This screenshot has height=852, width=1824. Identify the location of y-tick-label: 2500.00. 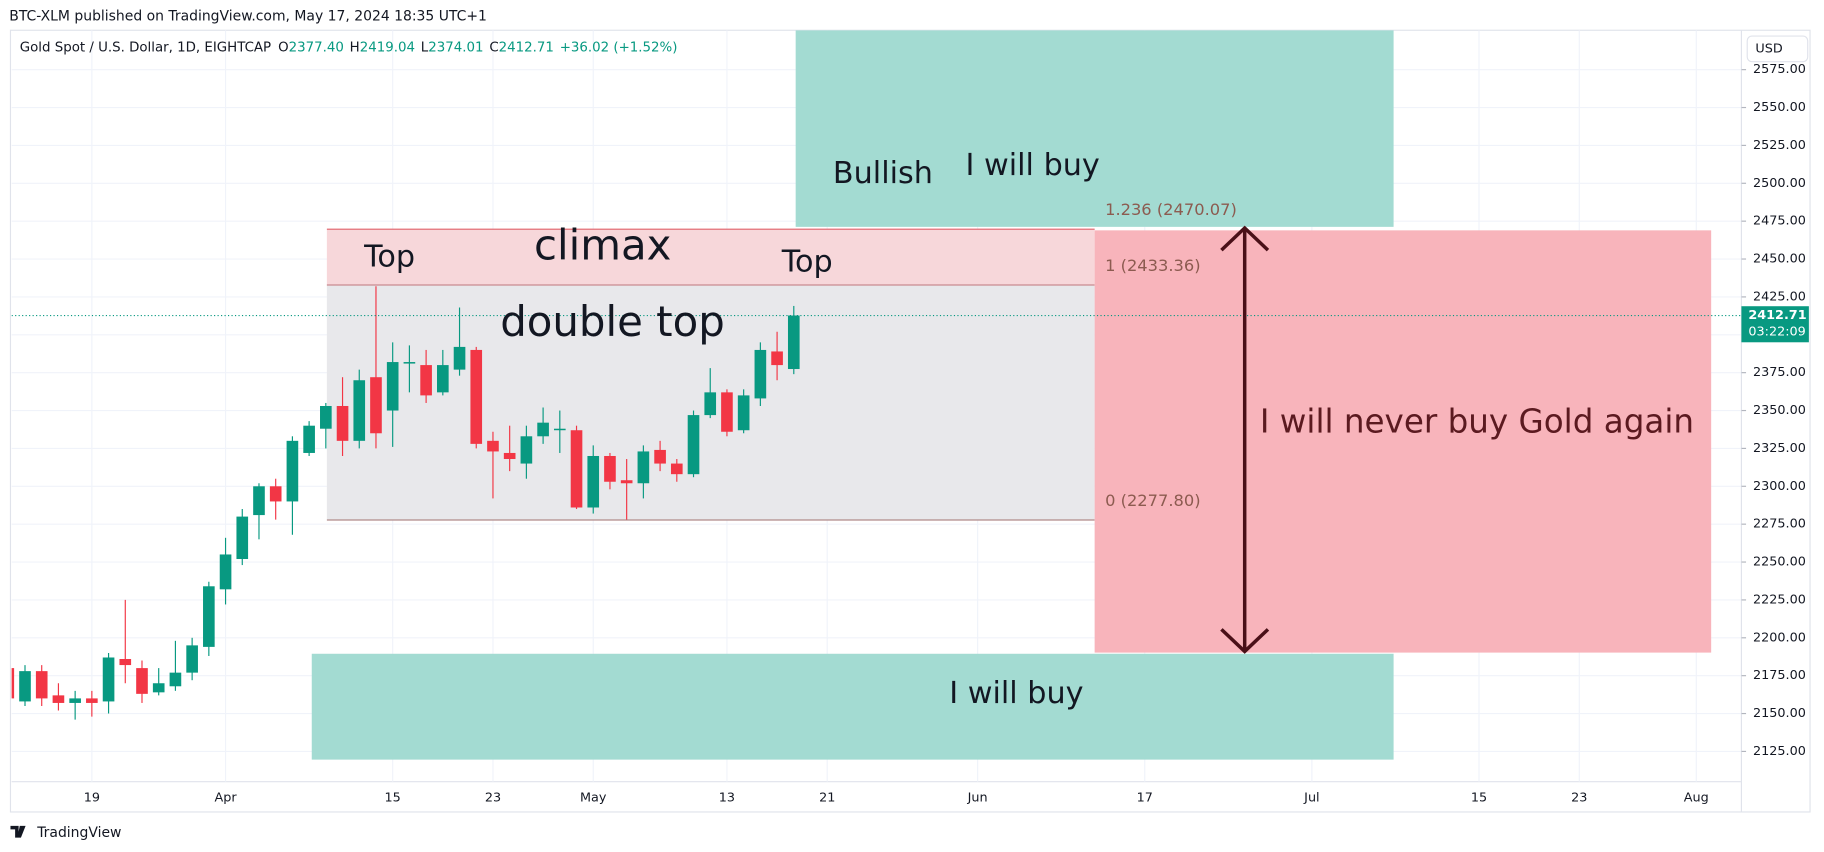
(1779, 183).